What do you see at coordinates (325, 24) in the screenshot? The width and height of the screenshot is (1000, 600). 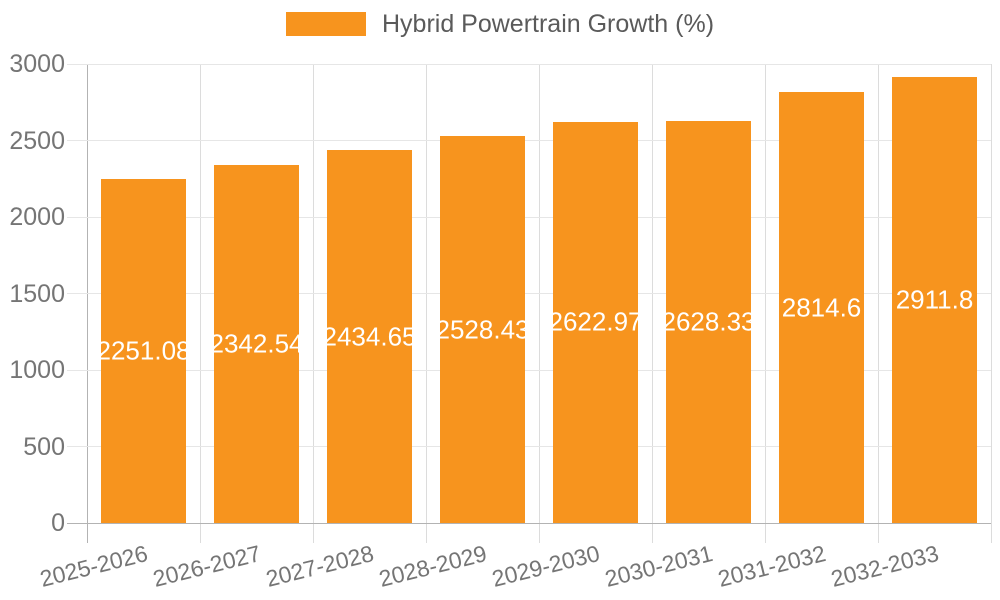 I see `legend-swatch` at bounding box center [325, 24].